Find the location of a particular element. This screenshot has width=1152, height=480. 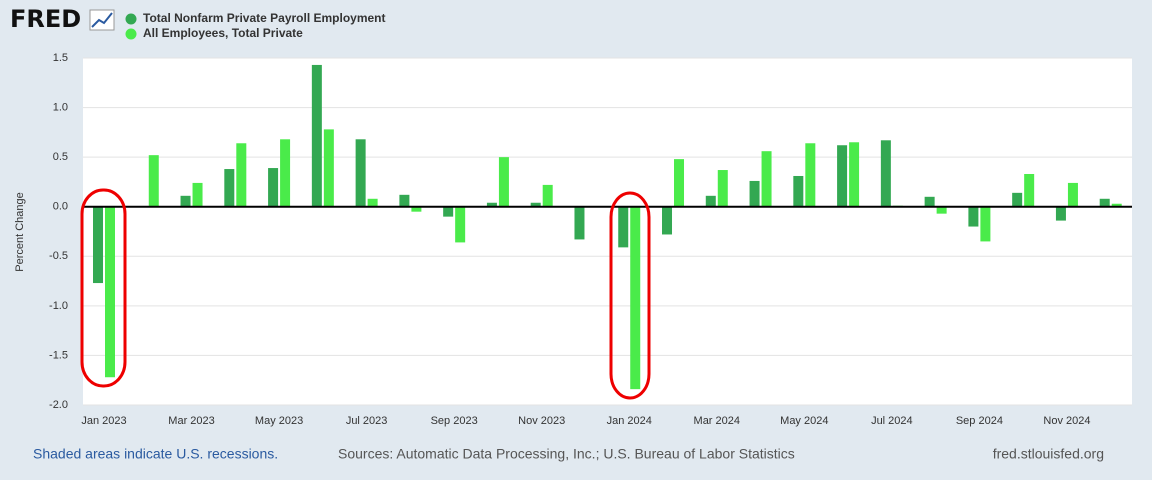

x-tick-label: Jul 2023 is located at coordinates (367, 421).